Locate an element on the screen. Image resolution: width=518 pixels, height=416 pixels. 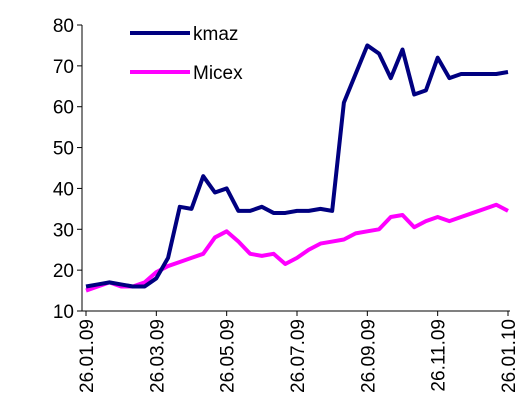
y-tick-label: 70 is located at coordinates (63, 67).